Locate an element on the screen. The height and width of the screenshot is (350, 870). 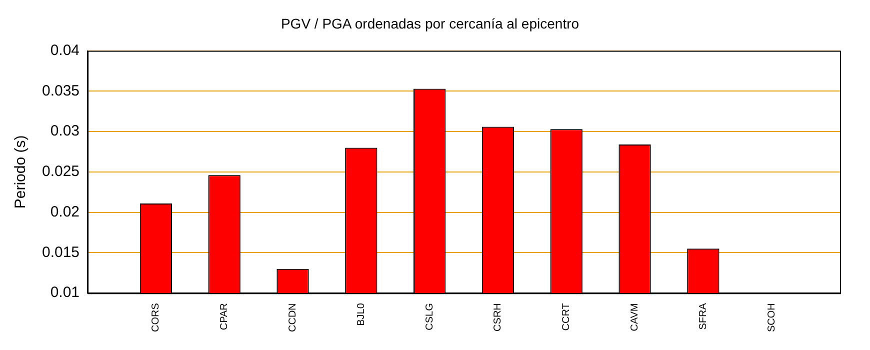
y-tick-label: 0.035 is located at coordinates (61, 91).